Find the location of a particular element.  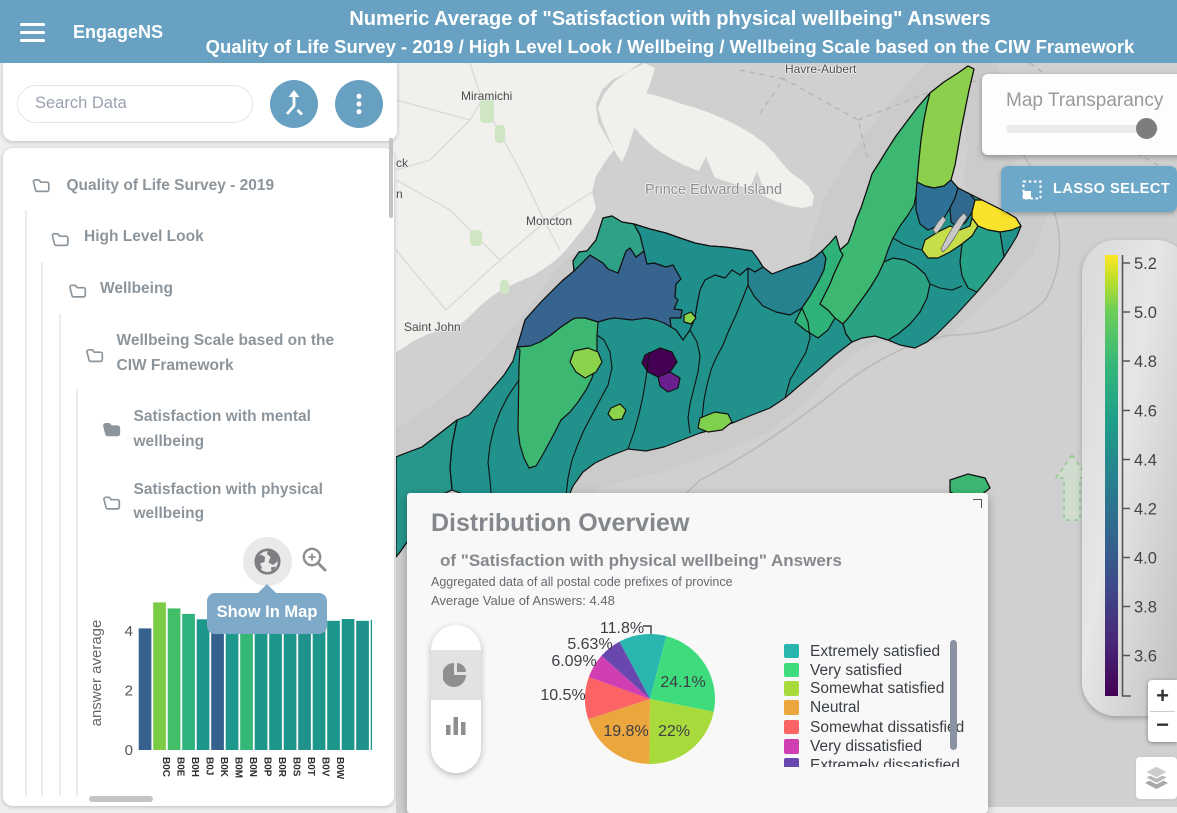

svg-text: B0E is located at coordinates (180, 767).